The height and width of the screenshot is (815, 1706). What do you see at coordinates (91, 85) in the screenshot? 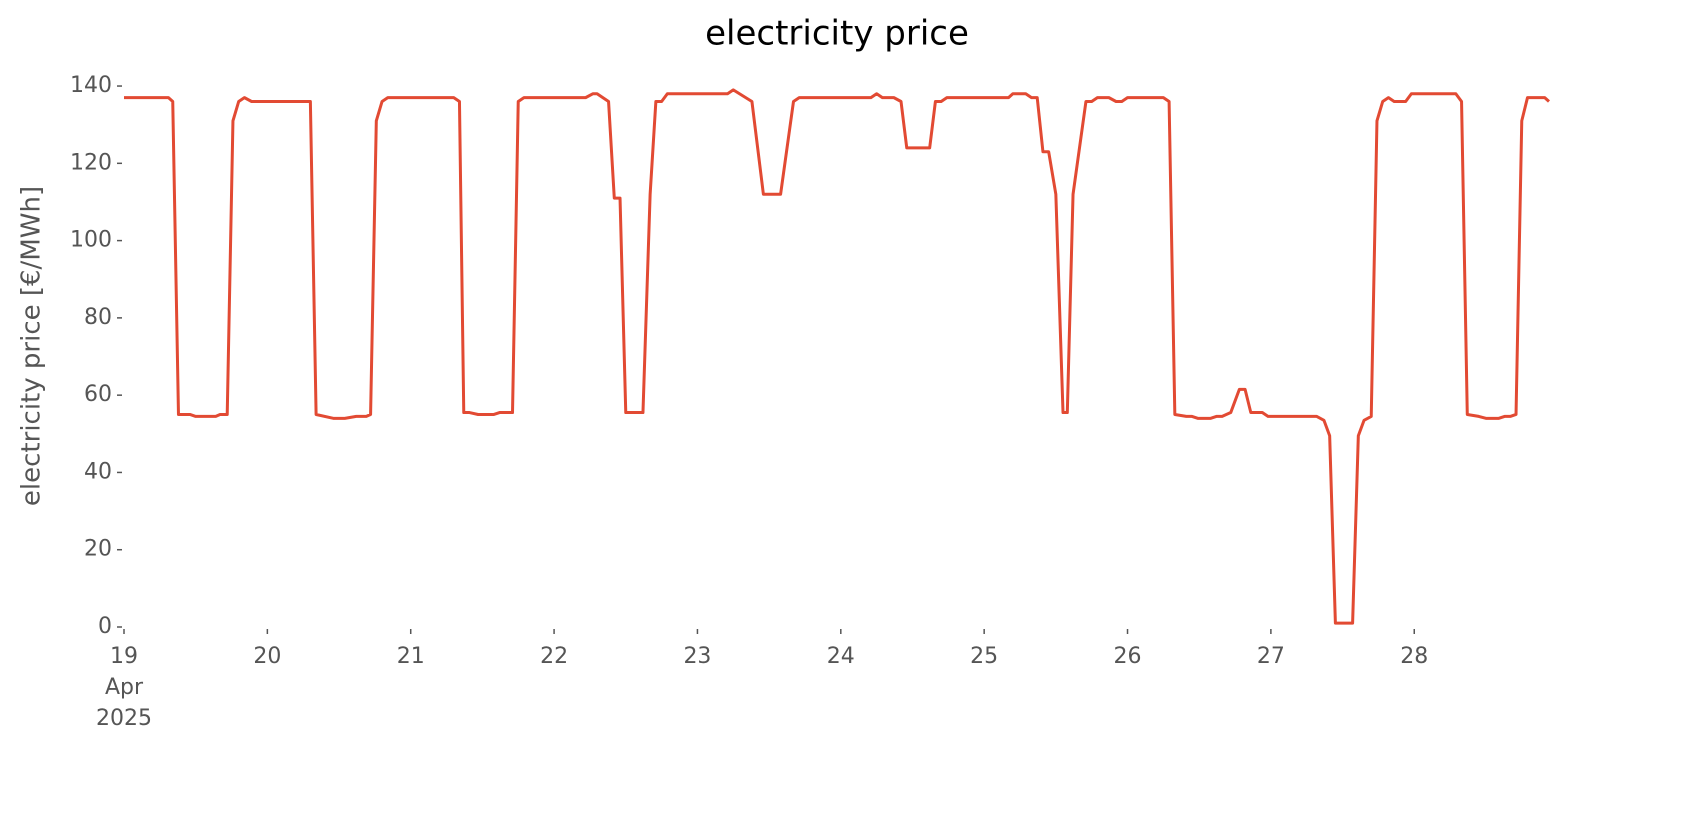
I see `y-tick-label: 140` at bounding box center [91, 85].